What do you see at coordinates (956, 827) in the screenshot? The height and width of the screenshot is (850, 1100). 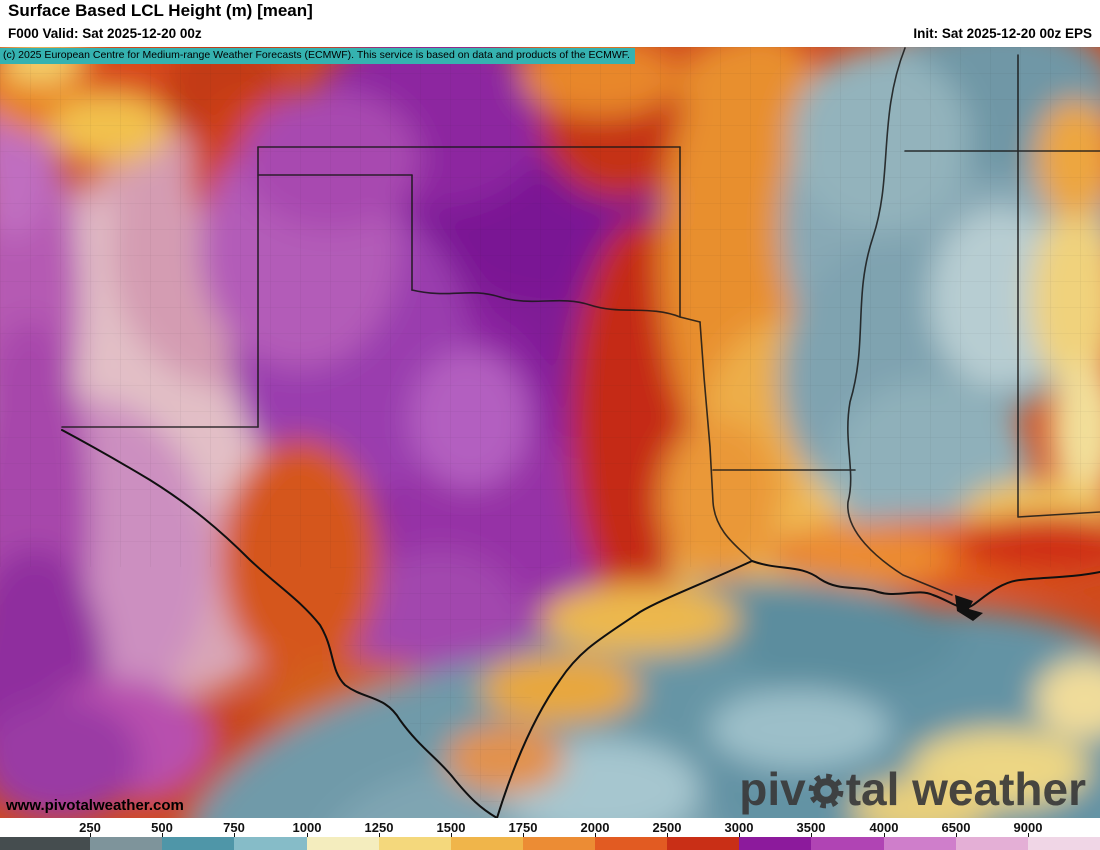 I see `colorbar-tick-label: 6500` at bounding box center [956, 827].